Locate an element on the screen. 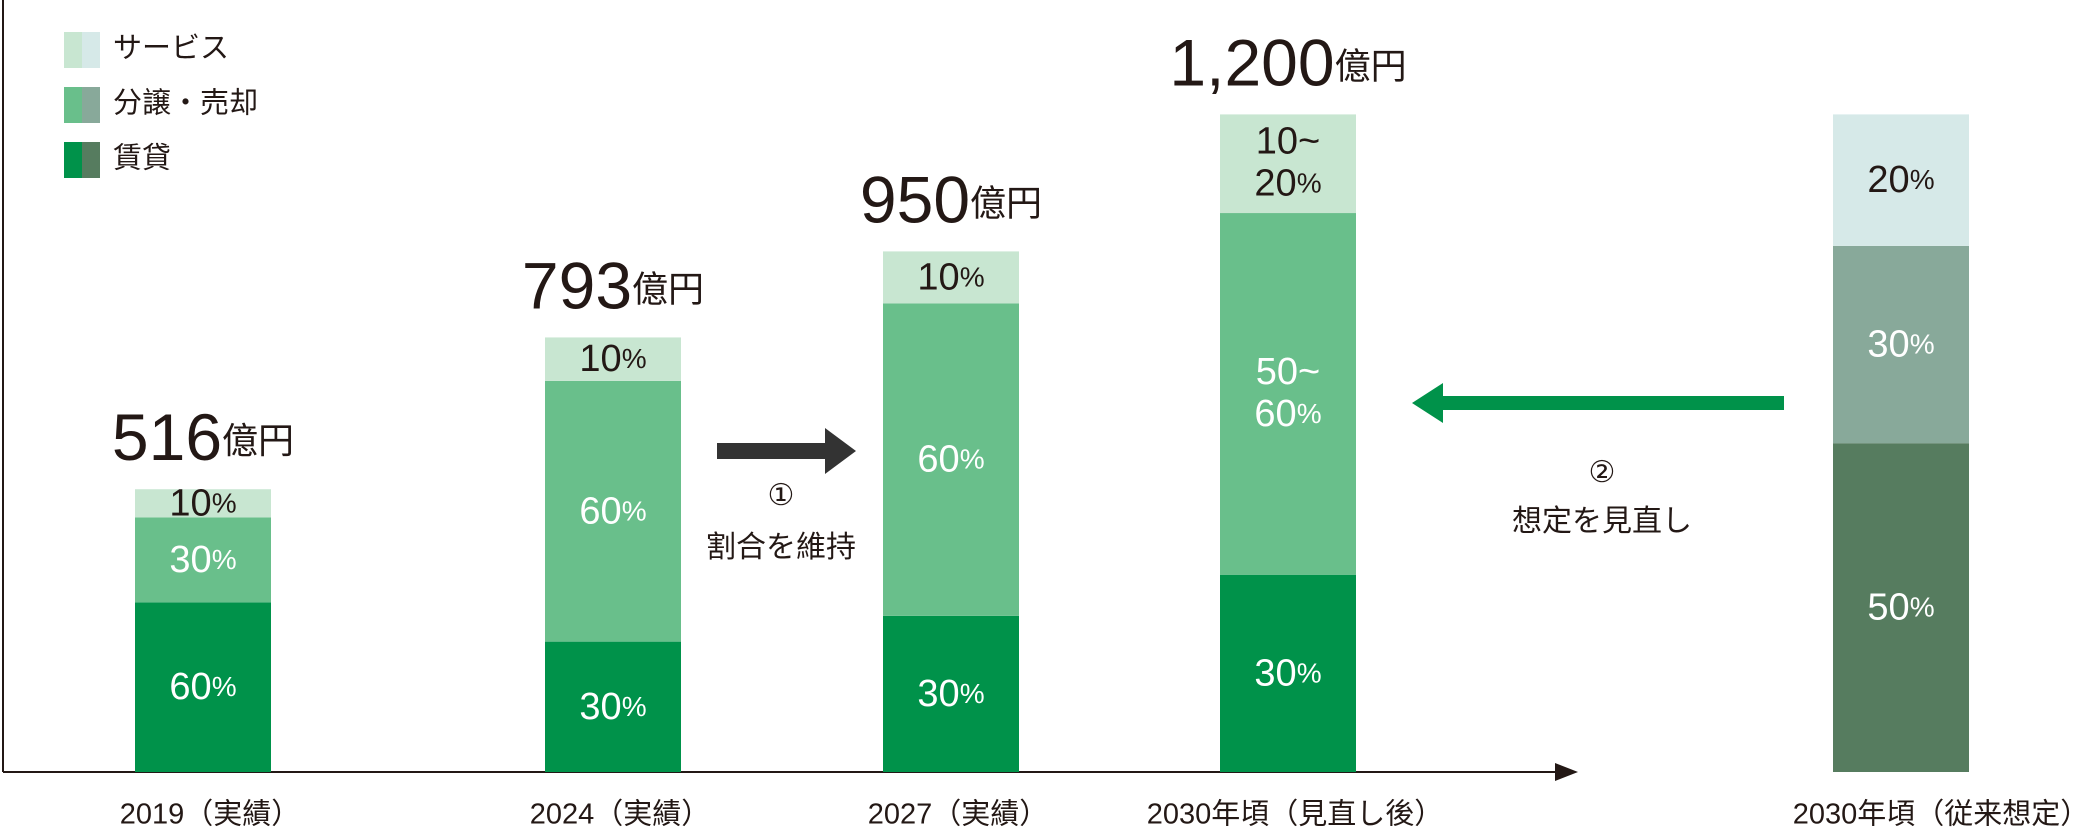 The image size is (2094, 840). legend-label: 分譲・売却 is located at coordinates (185, 103).